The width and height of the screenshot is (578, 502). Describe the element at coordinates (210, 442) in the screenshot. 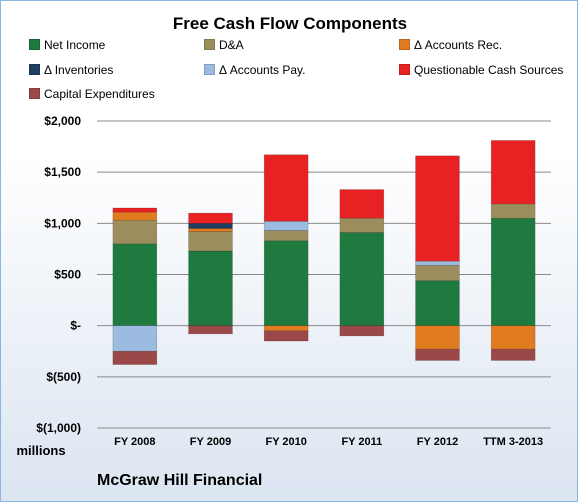

I see `x-tick-label: FY 2009` at that location.